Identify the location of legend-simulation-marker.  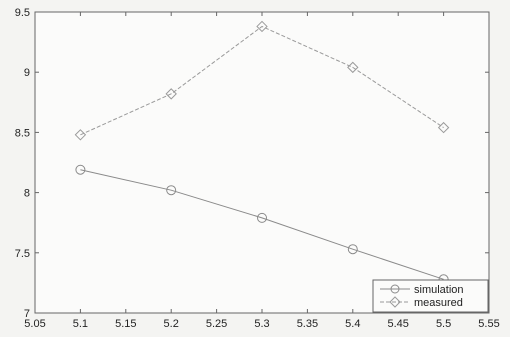
(395, 289).